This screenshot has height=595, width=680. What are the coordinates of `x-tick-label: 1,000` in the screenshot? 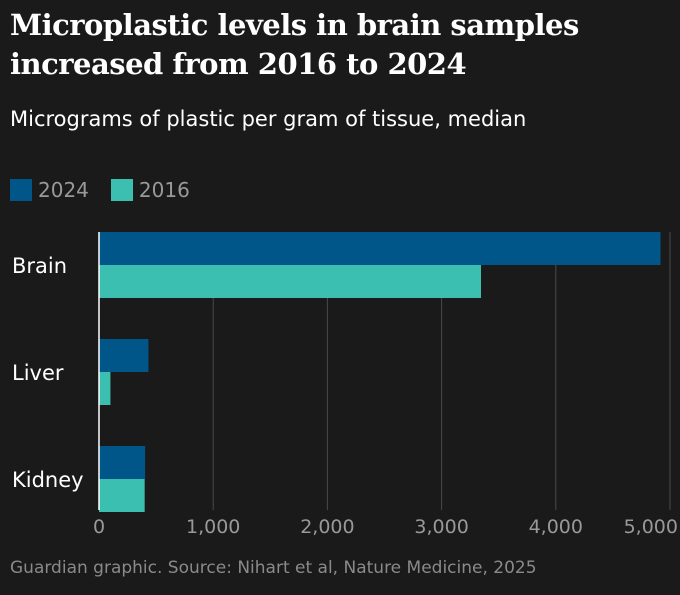 It's located at (213, 527).